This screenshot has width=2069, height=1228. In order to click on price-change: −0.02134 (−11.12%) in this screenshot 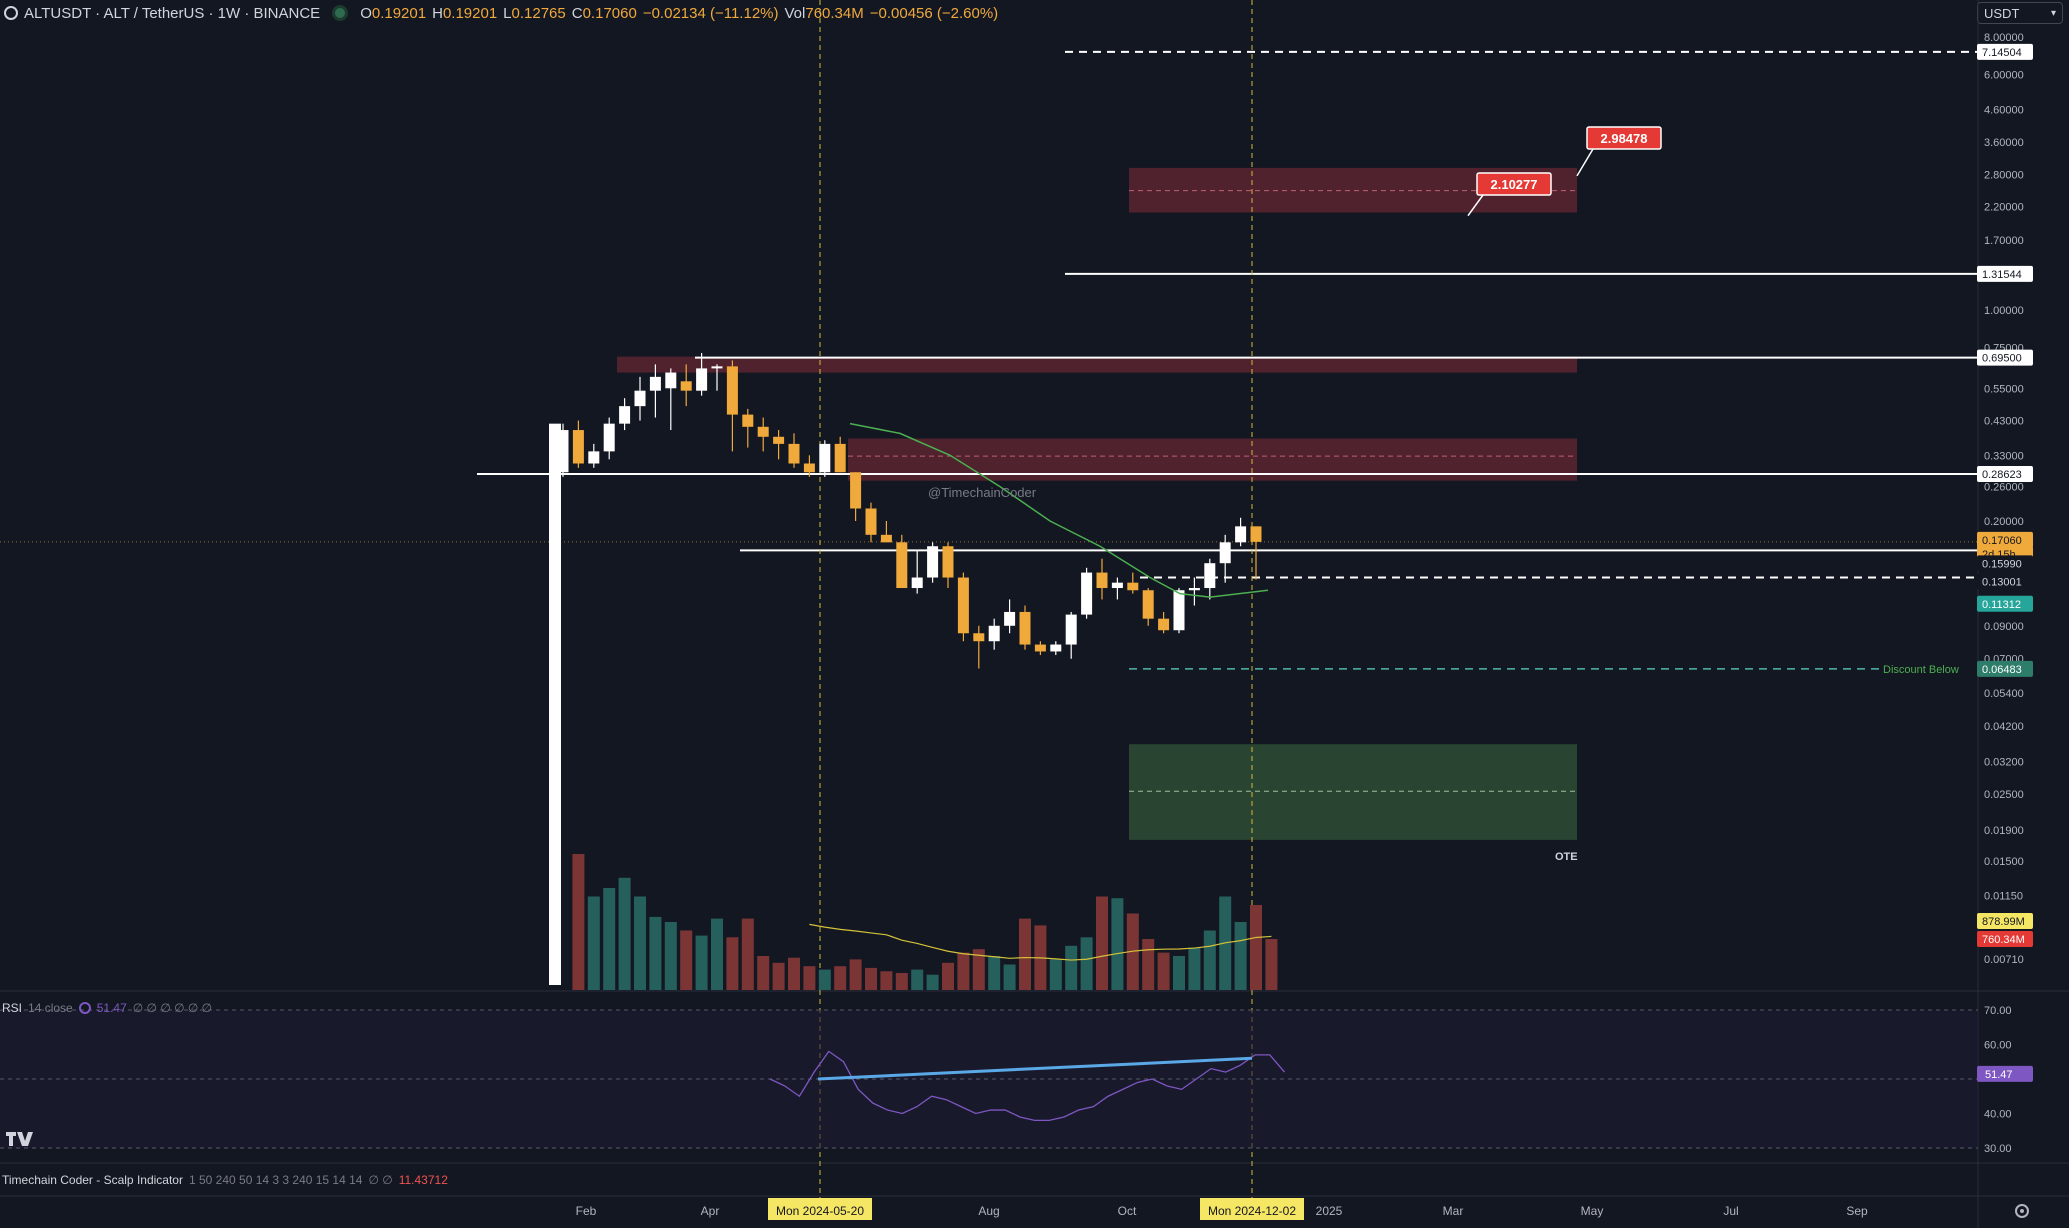, I will do `click(710, 13)`.